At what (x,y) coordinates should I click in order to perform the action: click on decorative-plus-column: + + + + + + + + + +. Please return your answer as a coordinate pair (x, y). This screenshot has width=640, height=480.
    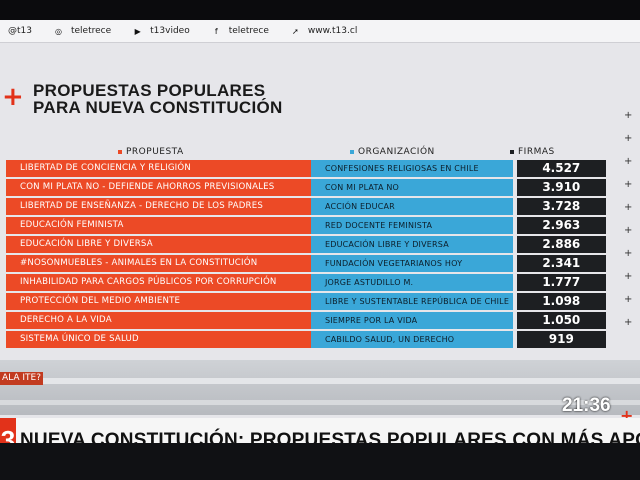
    Looking at the image, I should click on (629, 225).